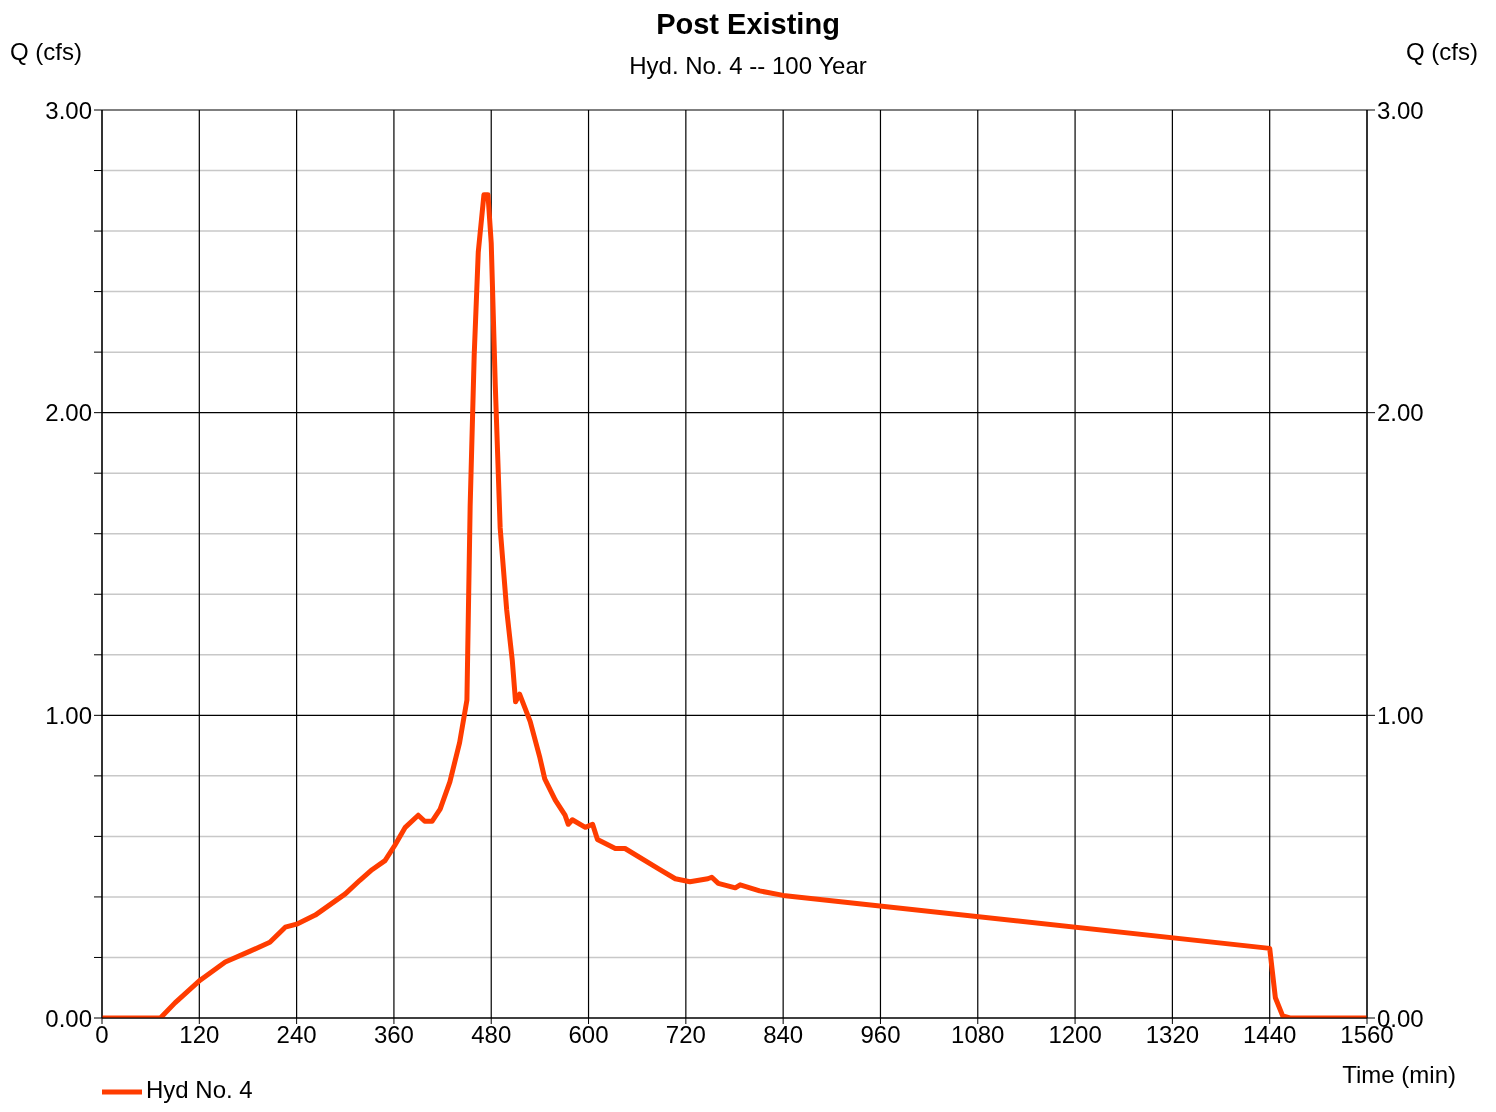  I want to click on x-tick-label: 960, so click(880, 1035).